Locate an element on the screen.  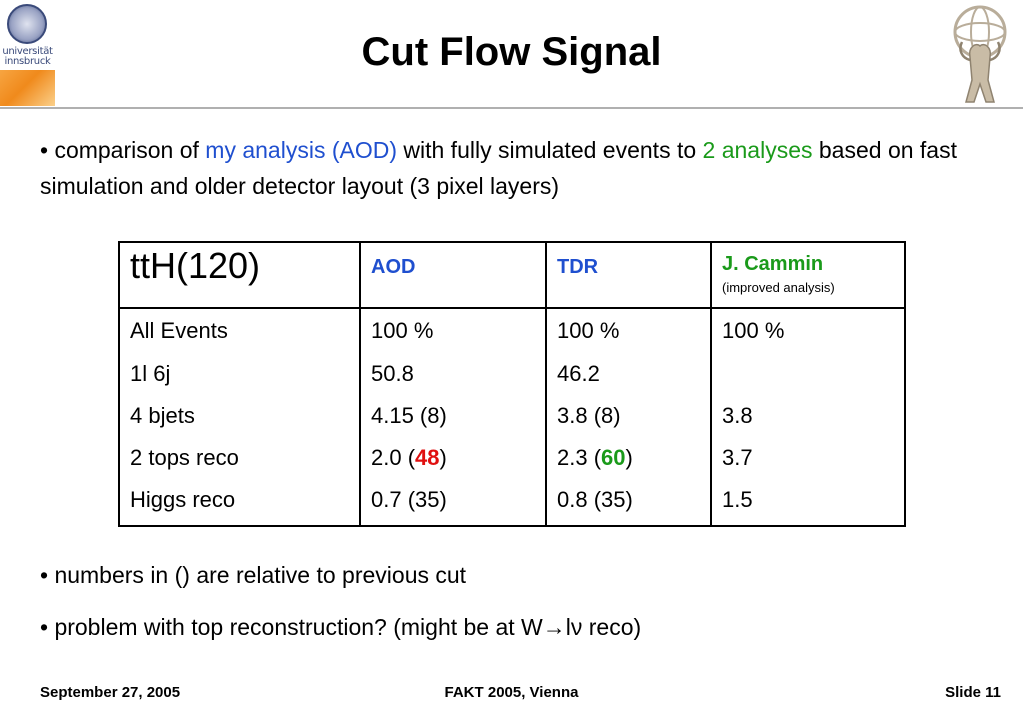
tdr-value-text: ) is located at coordinates (629, 457).